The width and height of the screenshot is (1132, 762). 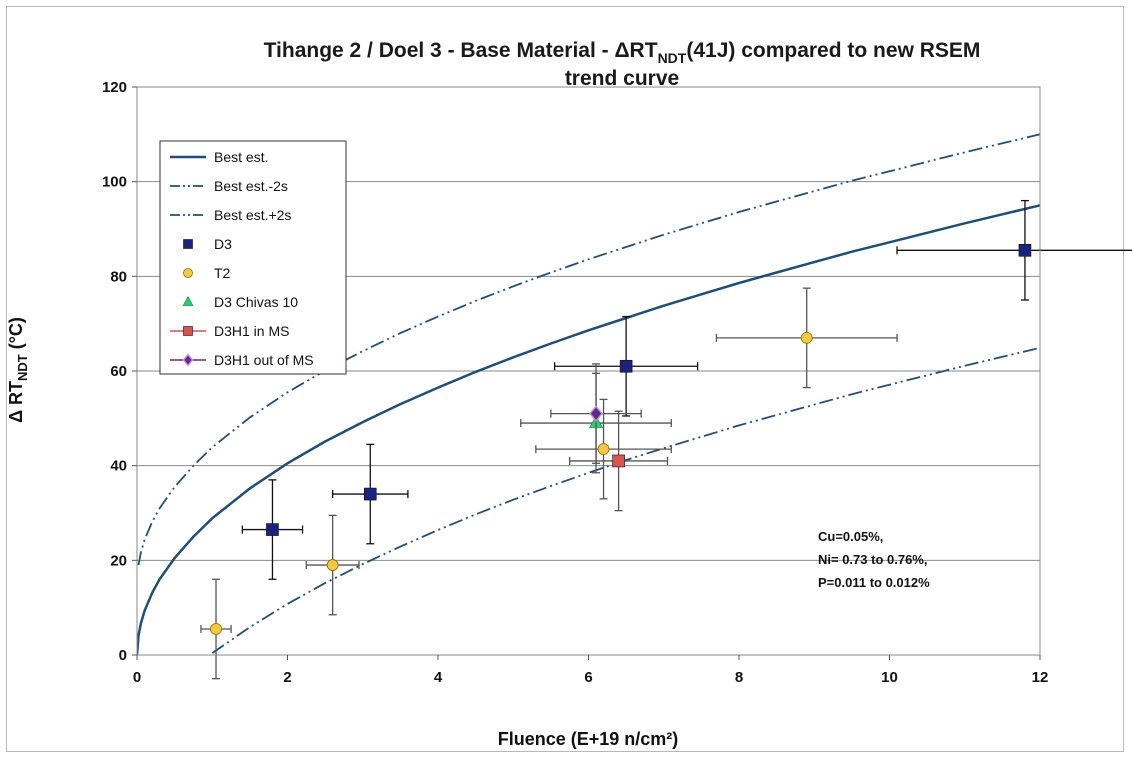 What do you see at coordinates (223, 244) in the screenshot?
I see `legend-label-d3: D3` at bounding box center [223, 244].